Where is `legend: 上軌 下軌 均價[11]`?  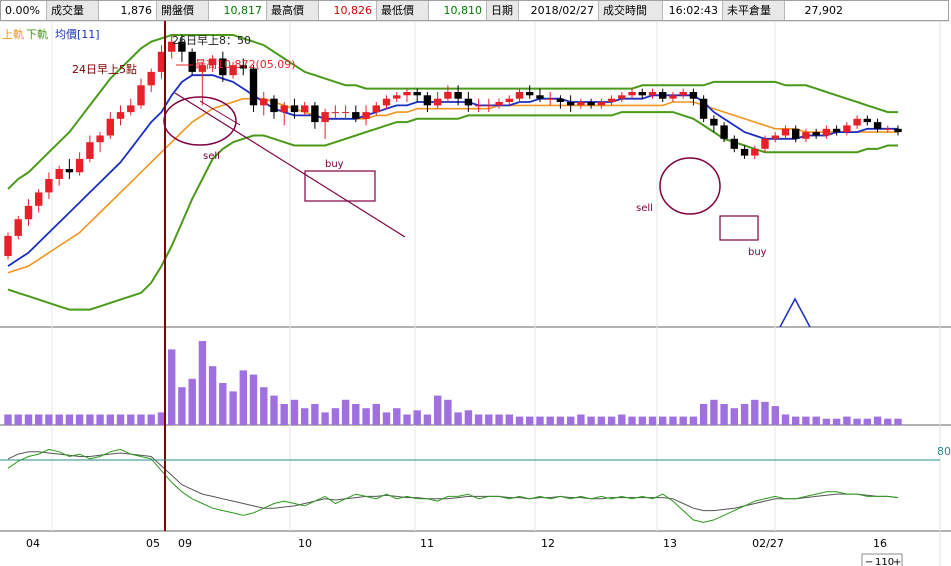 legend: 上軌 下軌 均價[11] is located at coordinates (51, 34).